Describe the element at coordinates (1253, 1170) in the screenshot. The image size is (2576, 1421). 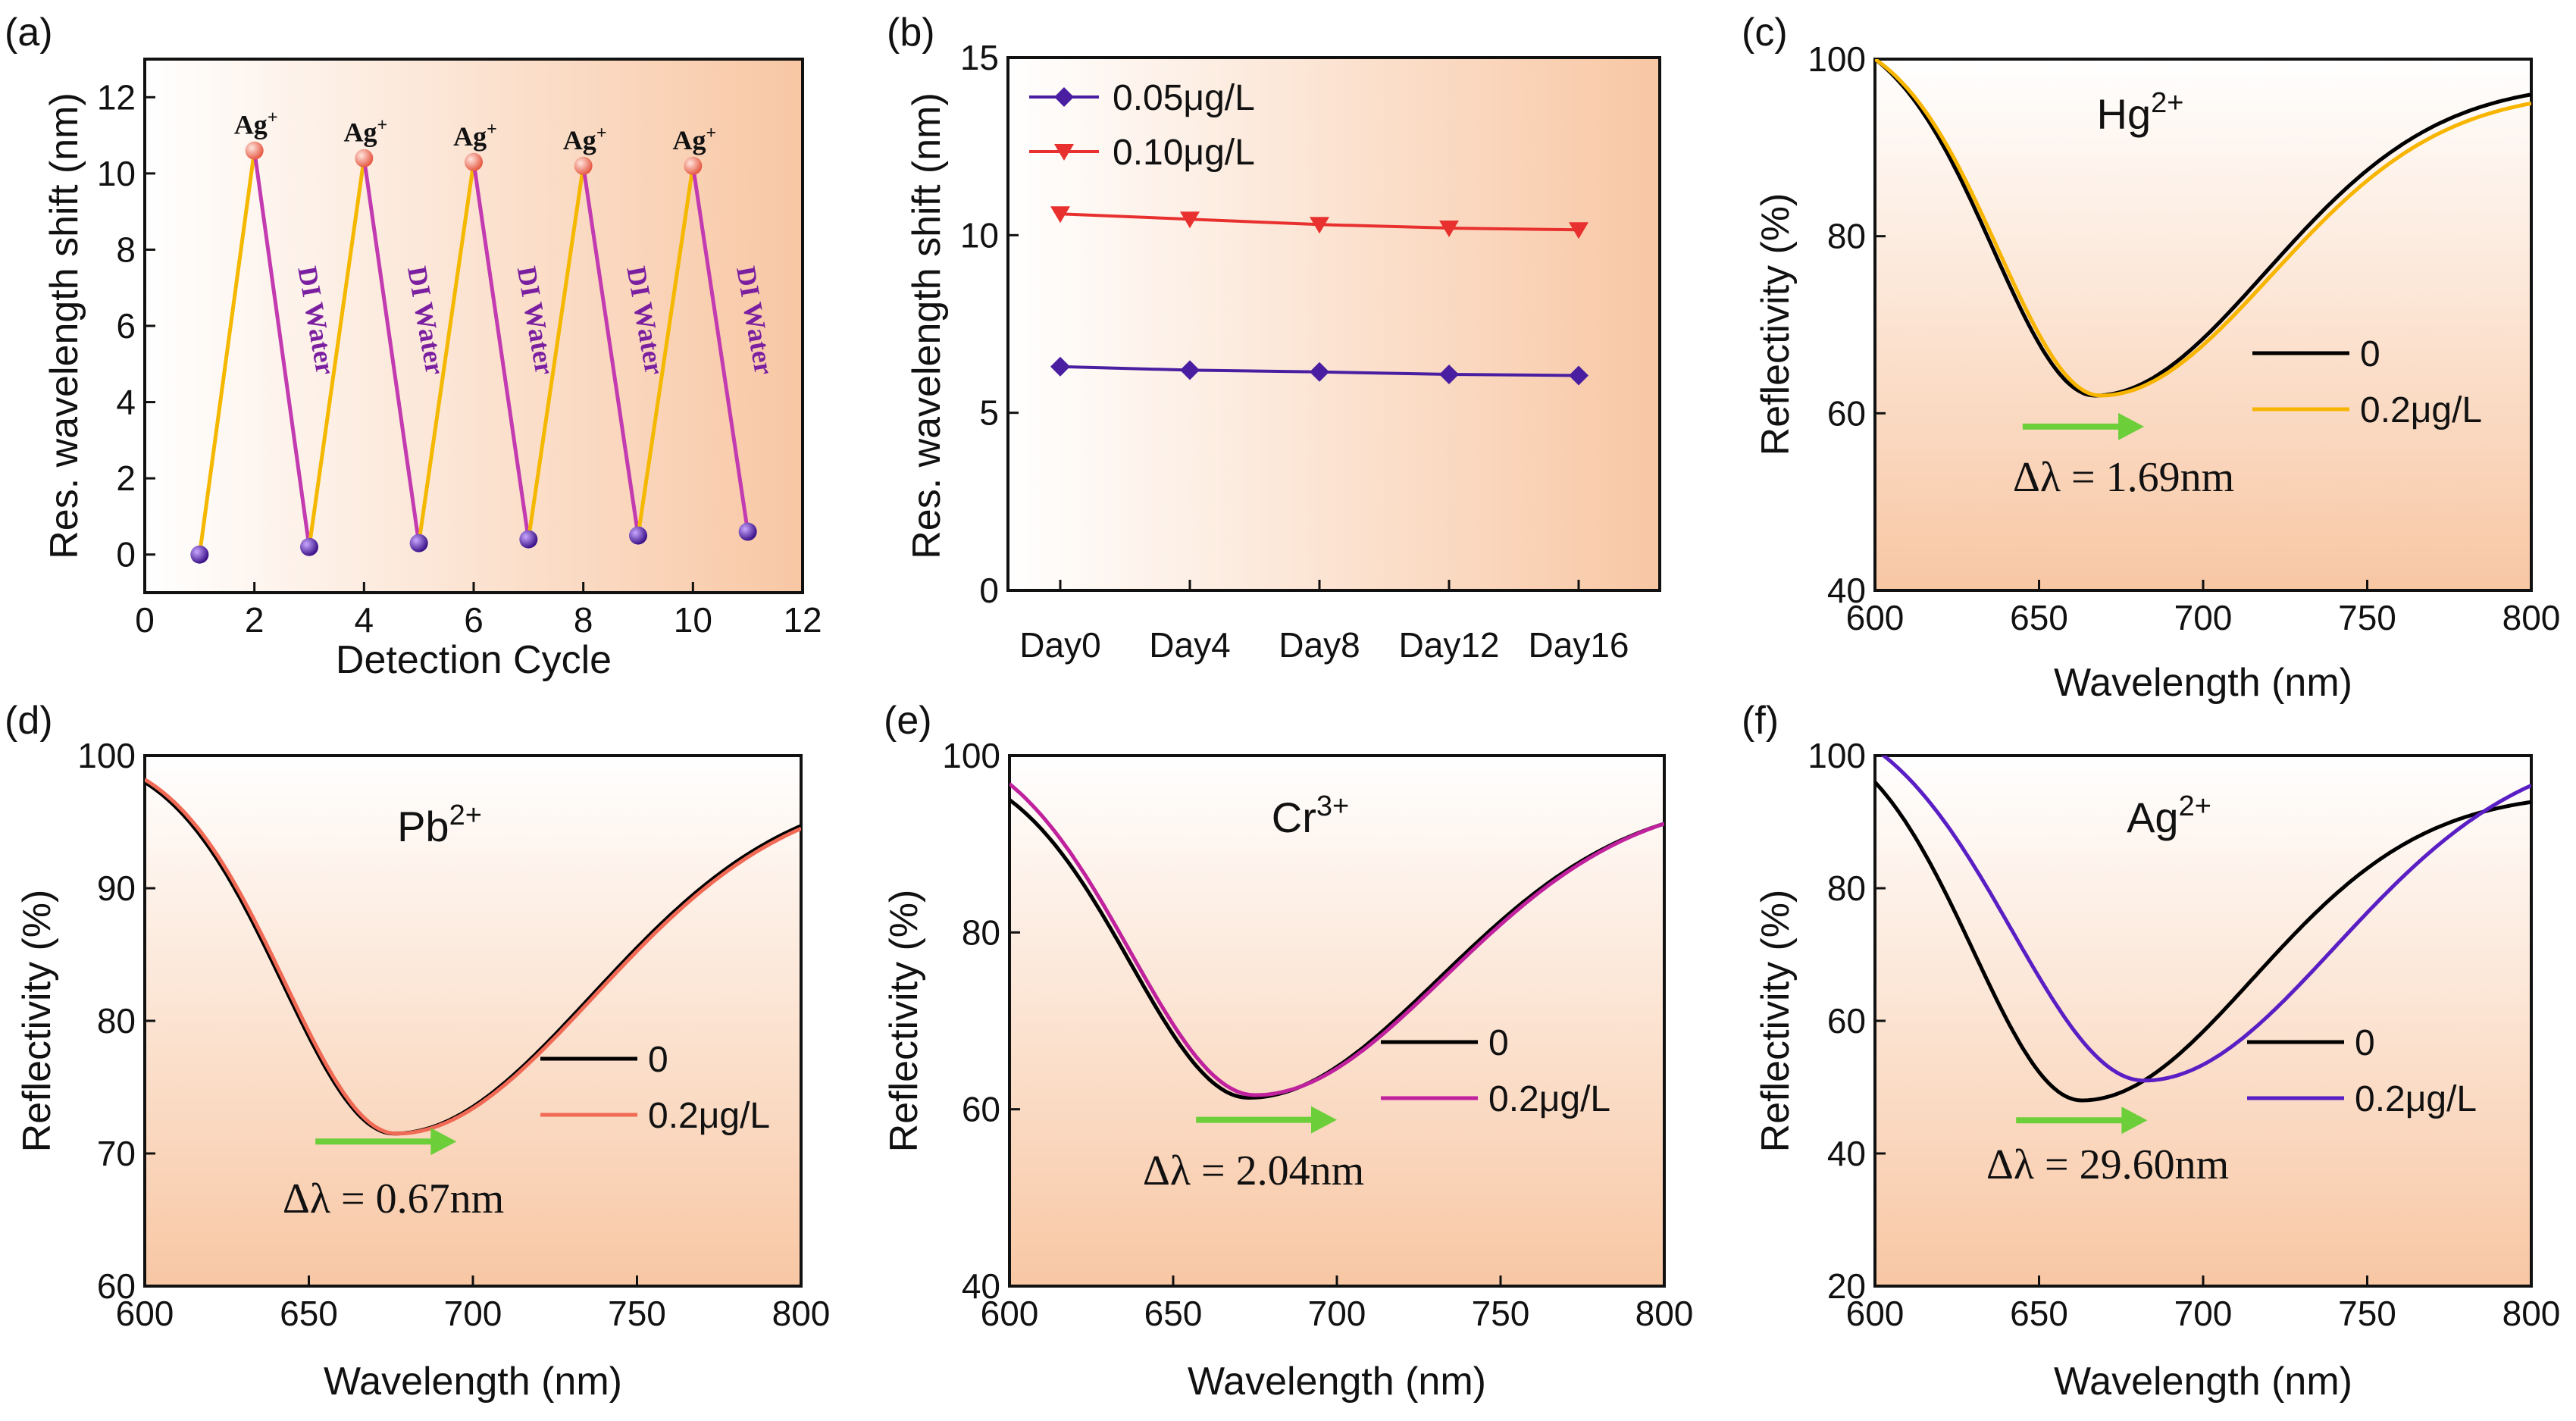
I see `shift-label: Δλ = 2.04nm` at that location.